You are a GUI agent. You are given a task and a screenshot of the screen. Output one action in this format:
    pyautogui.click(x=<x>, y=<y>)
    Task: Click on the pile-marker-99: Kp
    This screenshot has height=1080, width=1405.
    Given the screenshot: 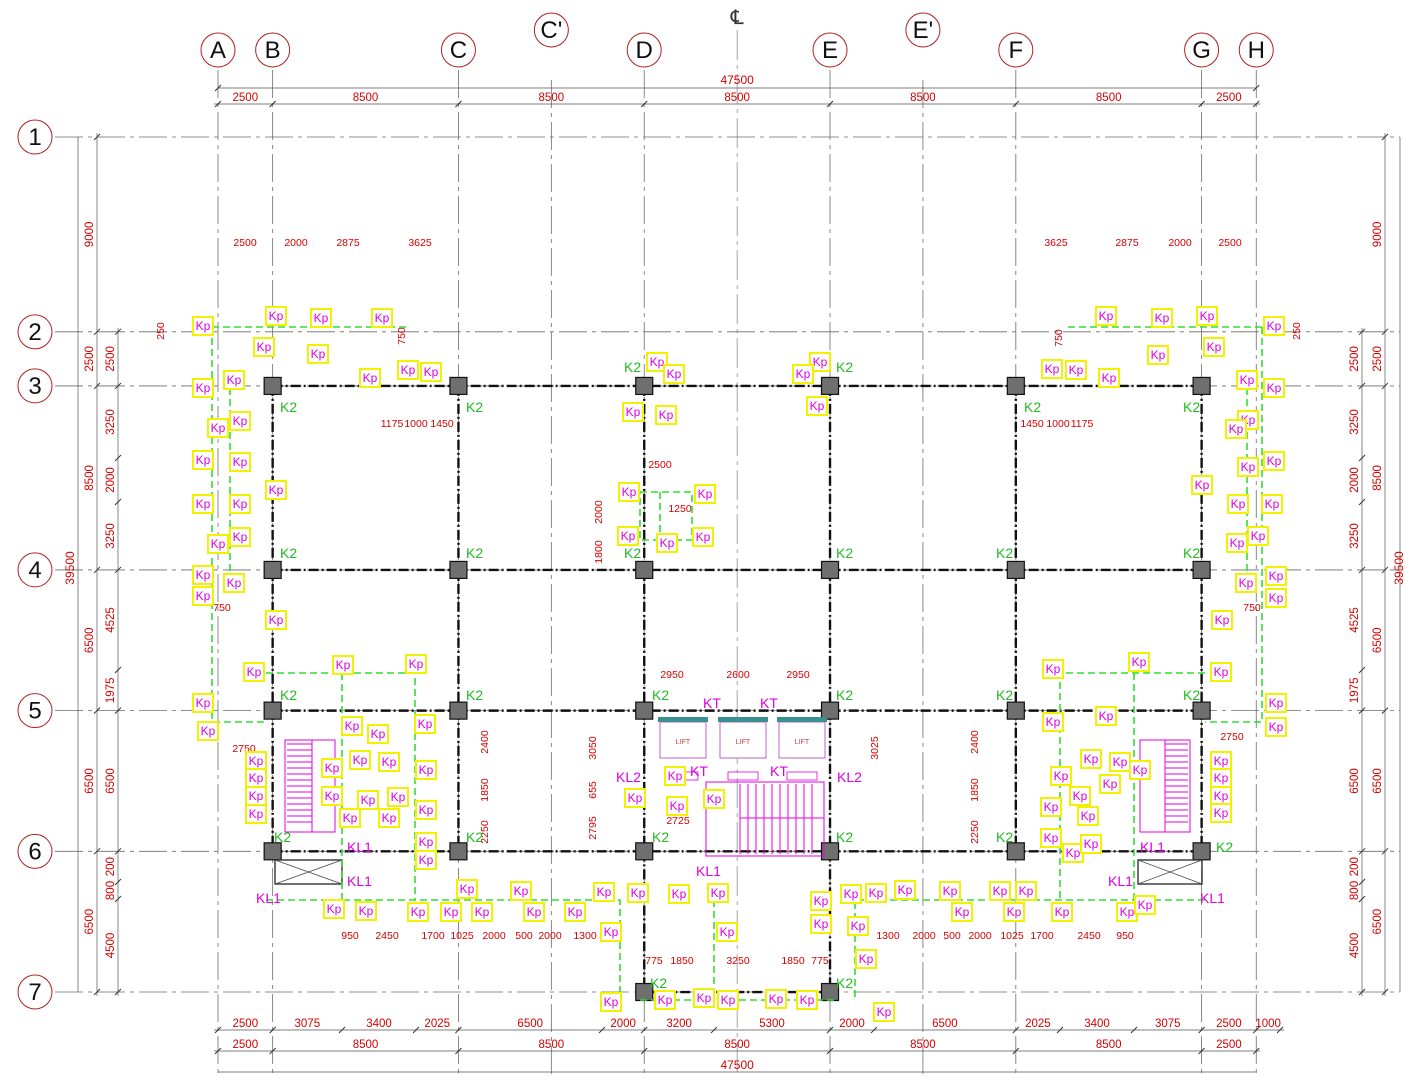 What is the action you would take?
    pyautogui.click(x=1248, y=467)
    